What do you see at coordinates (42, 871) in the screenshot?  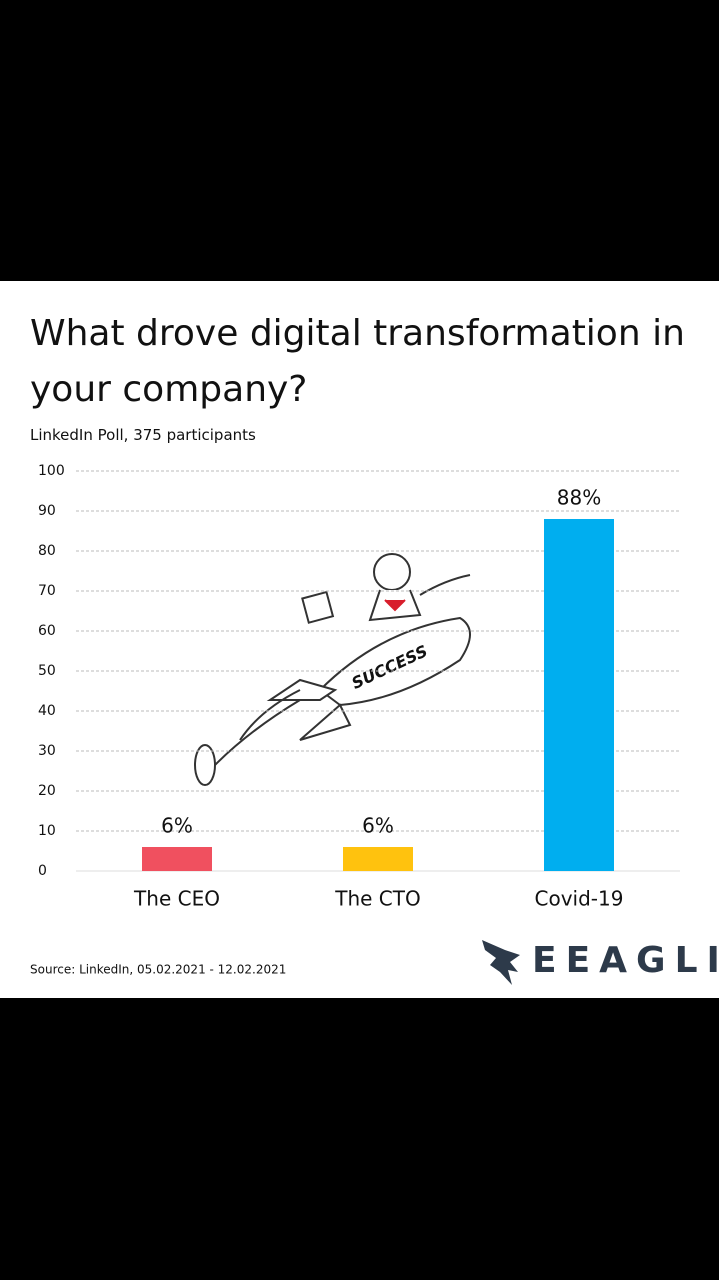 I see `y-tick-label: 0` at bounding box center [42, 871].